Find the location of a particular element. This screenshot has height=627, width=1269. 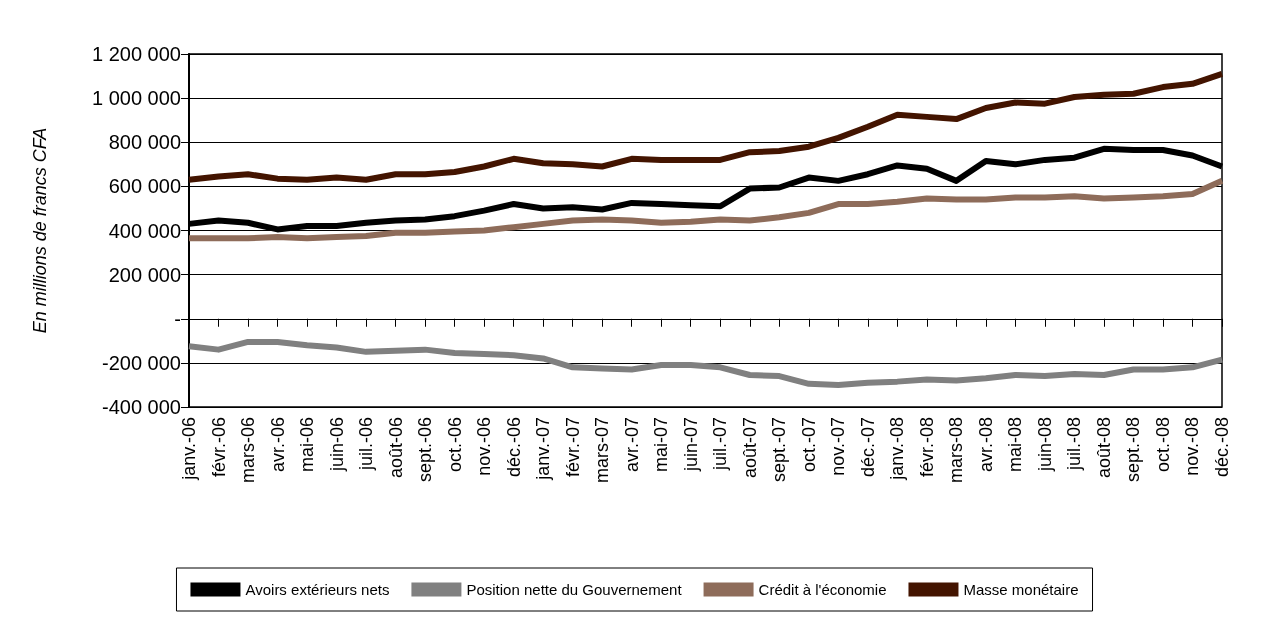

x-tick-label: mai-08 is located at coordinates (1015, 445).